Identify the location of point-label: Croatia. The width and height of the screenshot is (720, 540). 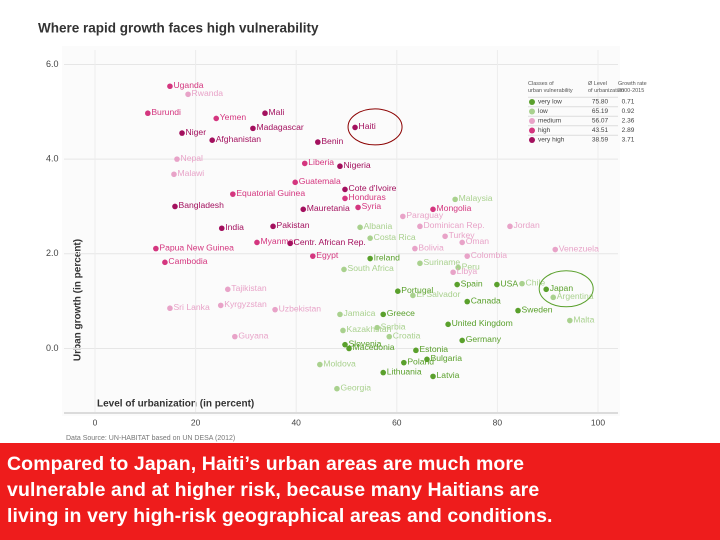
(407, 335).